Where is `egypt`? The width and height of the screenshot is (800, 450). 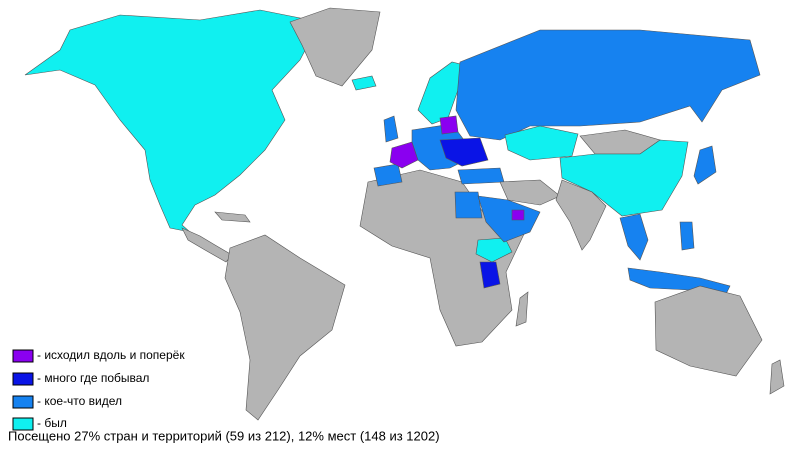
egypt is located at coordinates (468, 205).